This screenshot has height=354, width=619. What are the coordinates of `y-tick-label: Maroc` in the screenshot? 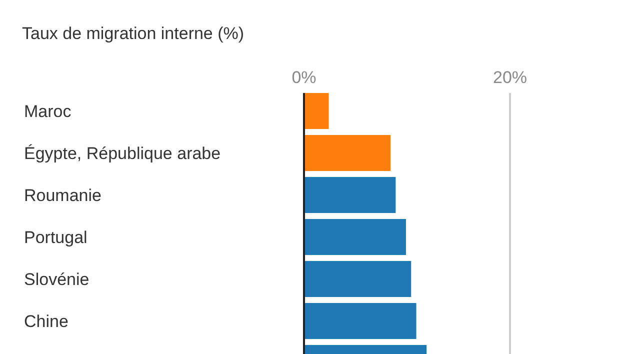 It's located at (48, 111).